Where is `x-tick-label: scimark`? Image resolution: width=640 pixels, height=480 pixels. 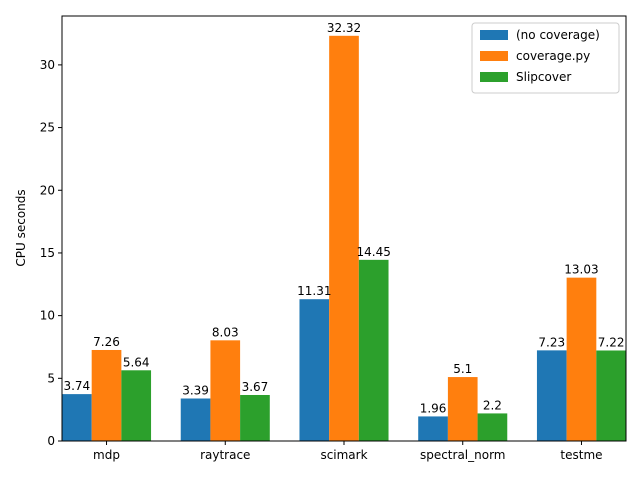
x-tick-label: scimark is located at coordinates (343, 455).